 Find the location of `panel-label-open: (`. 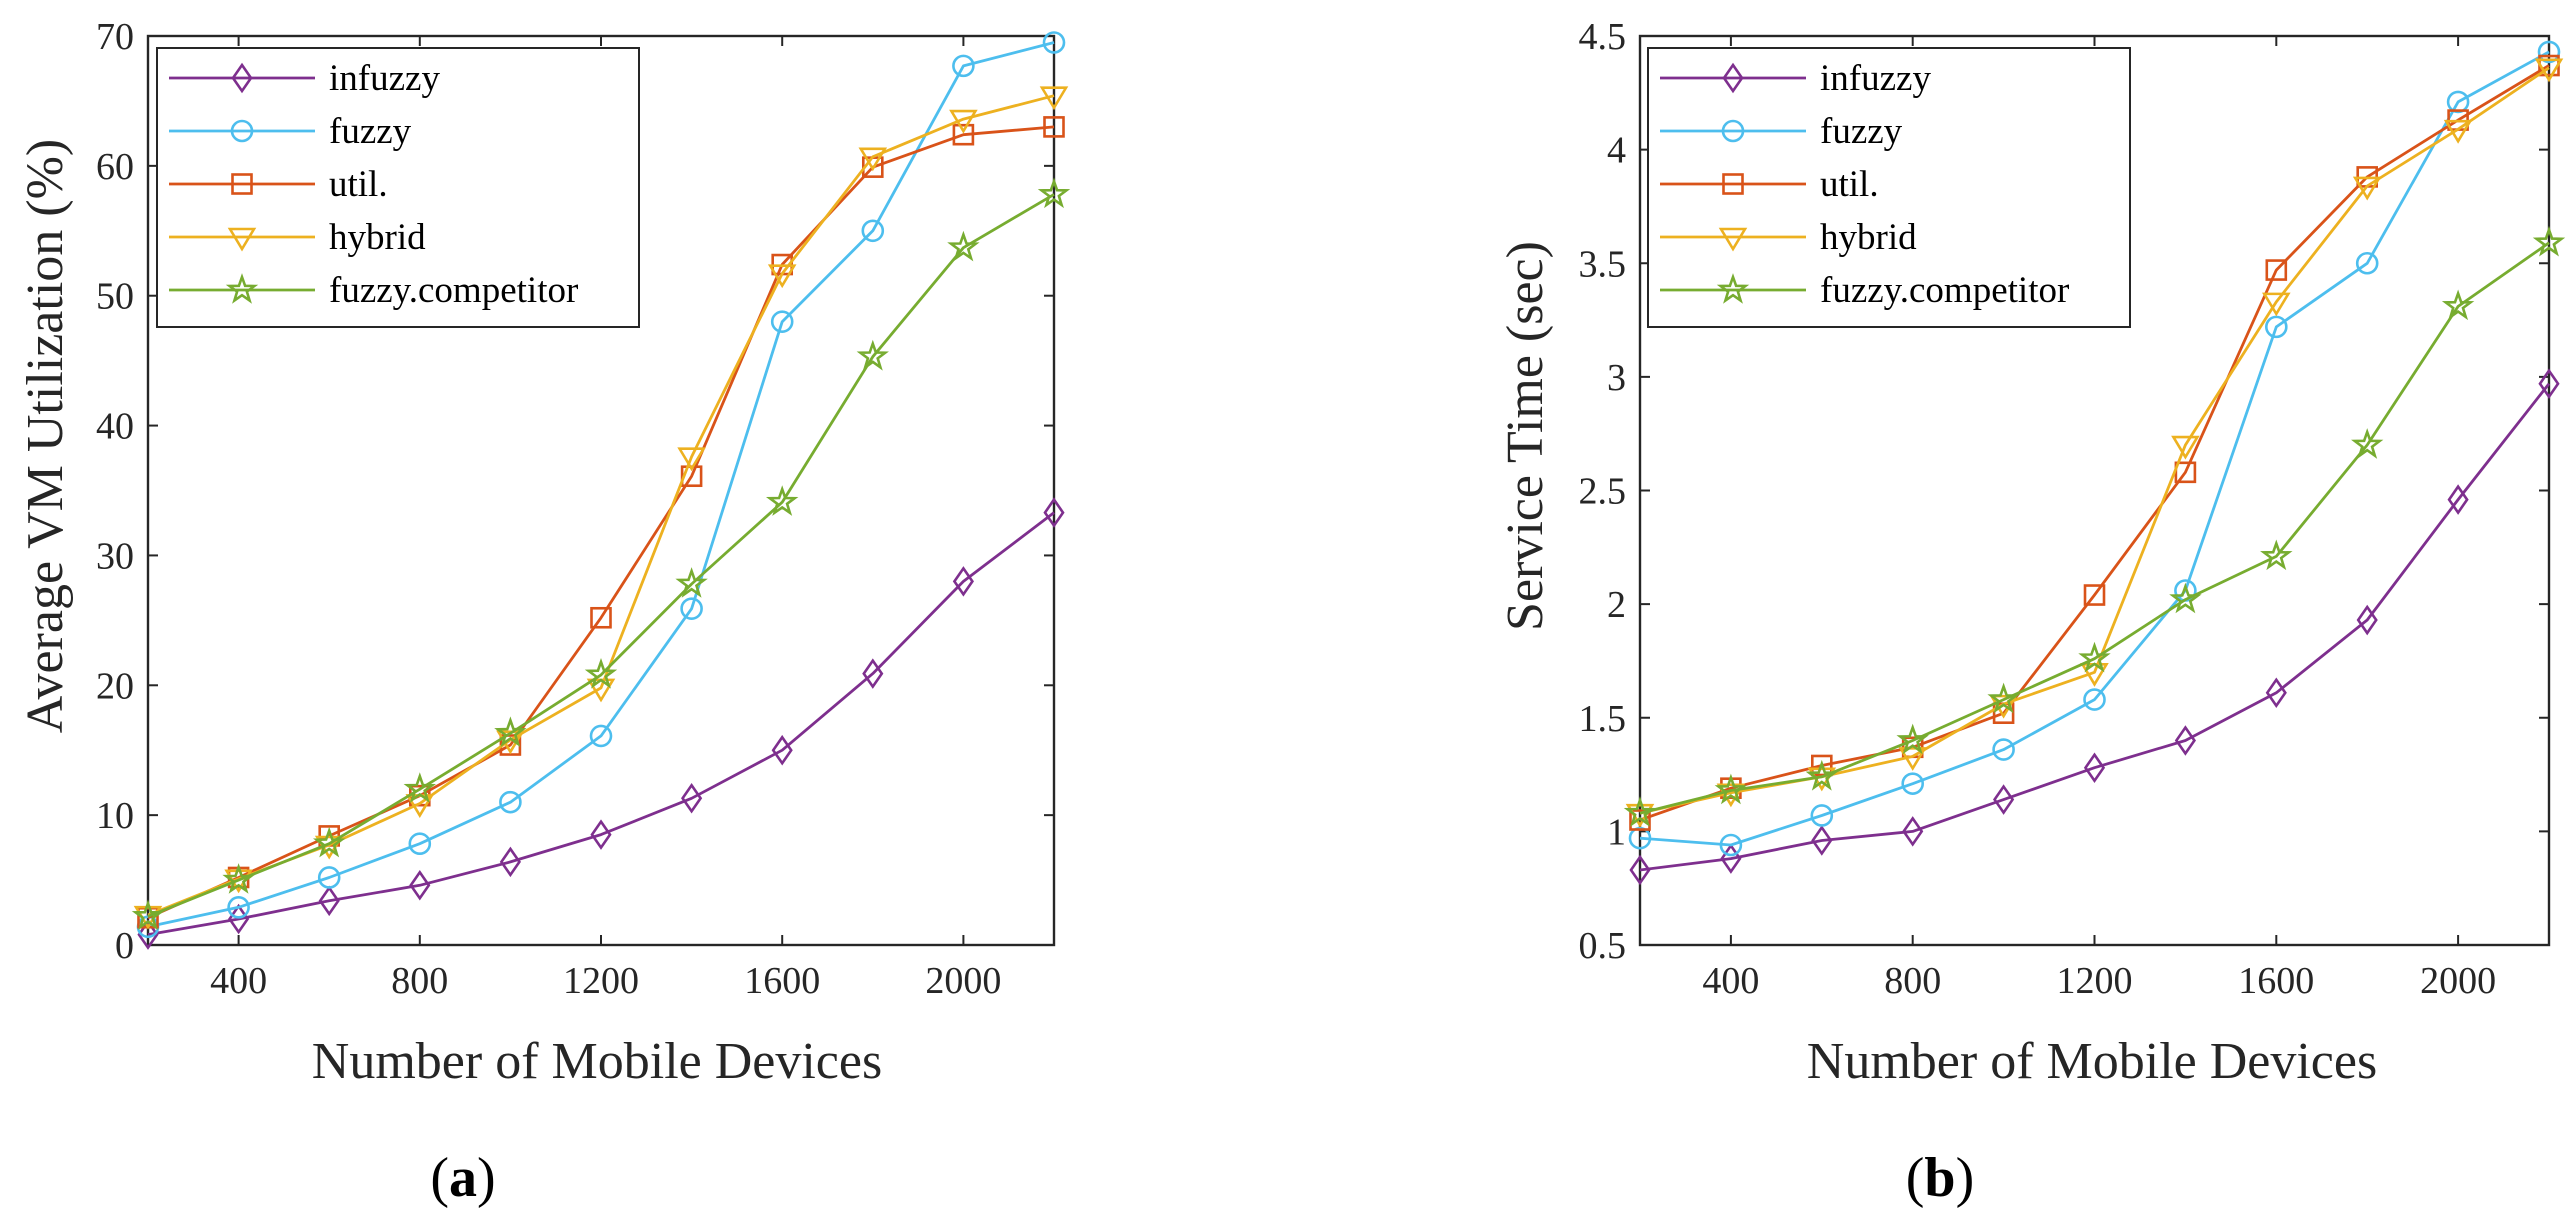

panel-label-open: ( is located at coordinates (439, 1178).